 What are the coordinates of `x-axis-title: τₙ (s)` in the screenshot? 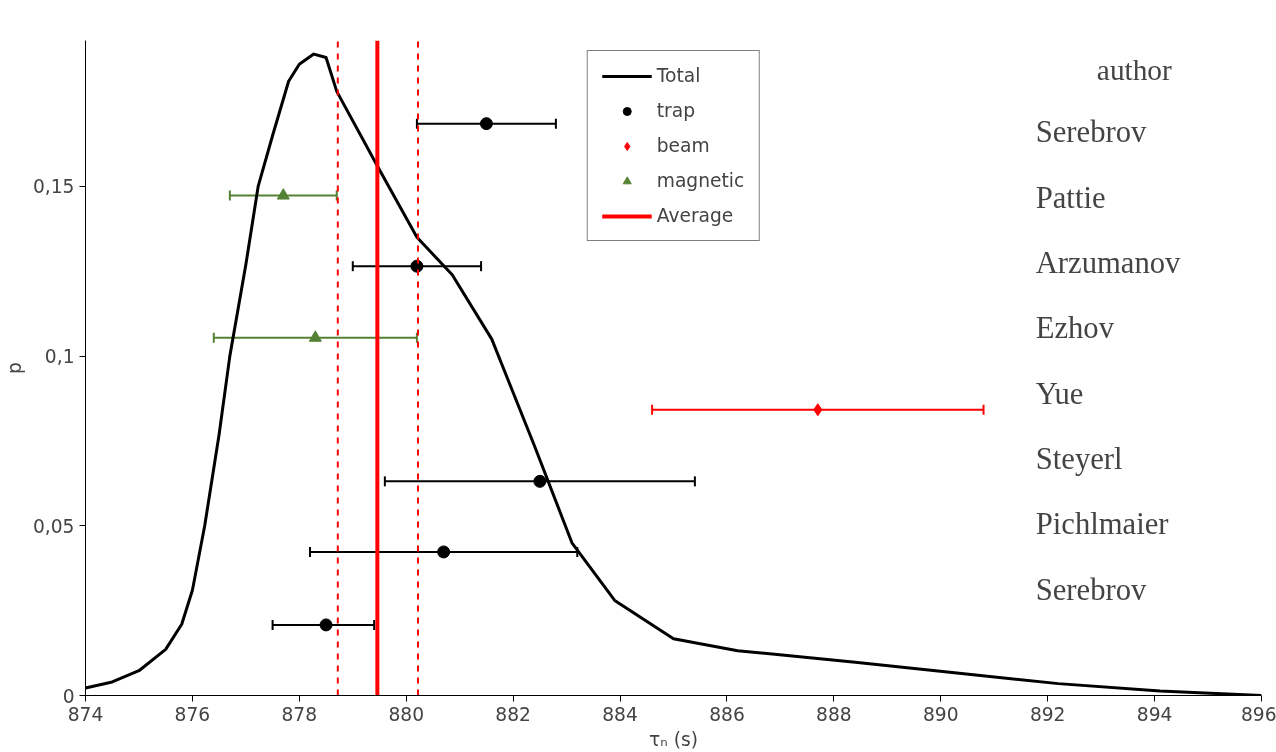 It's located at (673, 739).